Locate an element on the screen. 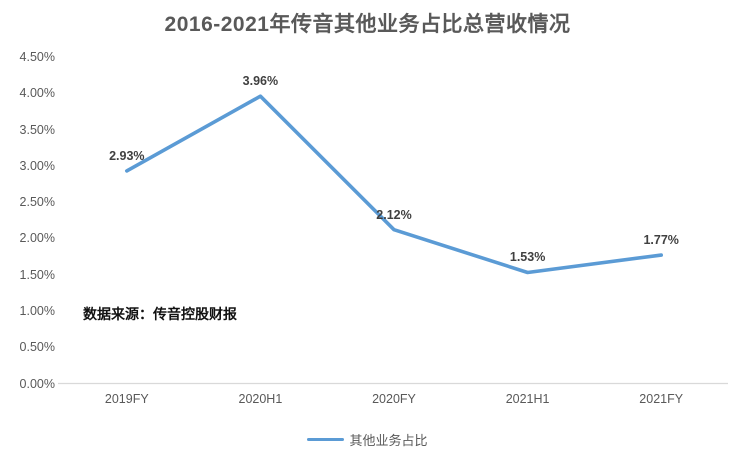 The height and width of the screenshot is (451, 735). data-label: 2.12% is located at coordinates (394, 214).